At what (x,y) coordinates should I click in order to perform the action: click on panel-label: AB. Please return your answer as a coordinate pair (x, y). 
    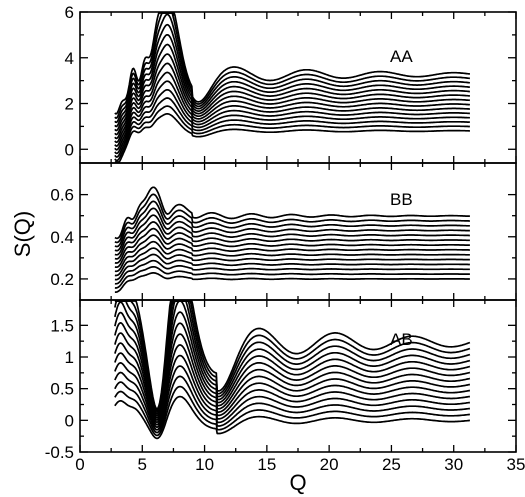
    Looking at the image, I should click on (401, 339).